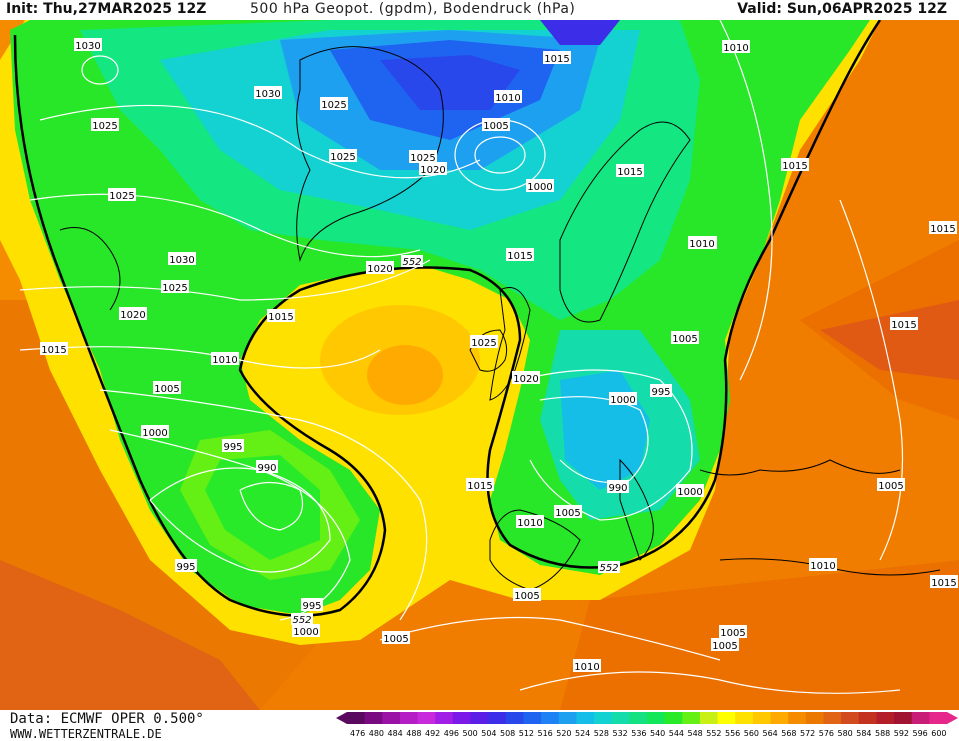 Image resolution: width=959 pixels, height=741 pixels. What do you see at coordinates (405, 375) in the screenshot?
I see `field-high-center` at bounding box center [405, 375].